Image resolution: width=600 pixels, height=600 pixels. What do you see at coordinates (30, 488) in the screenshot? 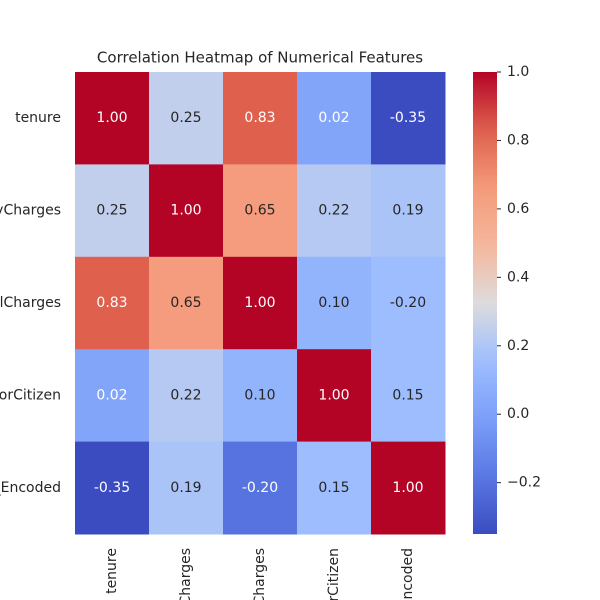
I see `y-tick-label: _Encoded` at bounding box center [30, 488].